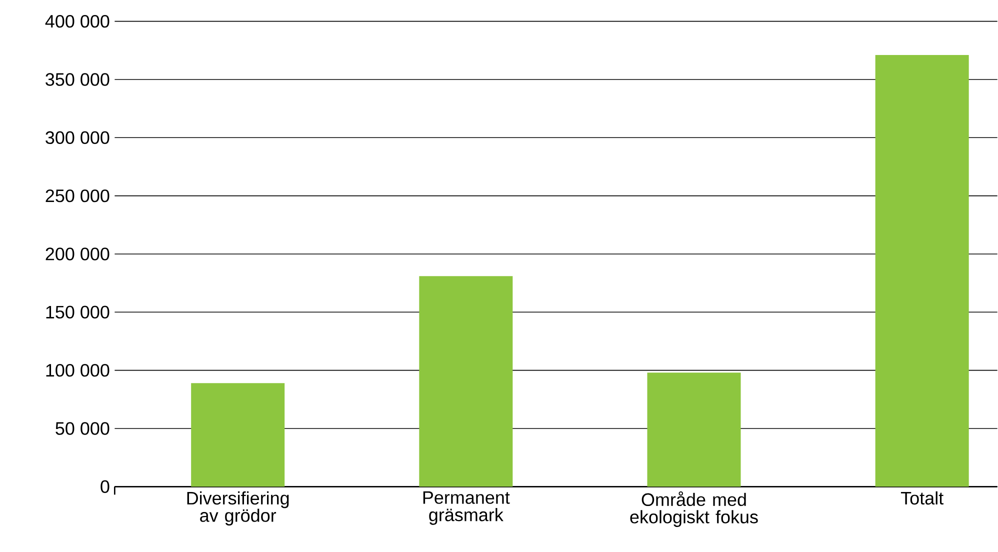 The width and height of the screenshot is (998, 552). I want to click on y-tick-label: 250 000, so click(78, 195).